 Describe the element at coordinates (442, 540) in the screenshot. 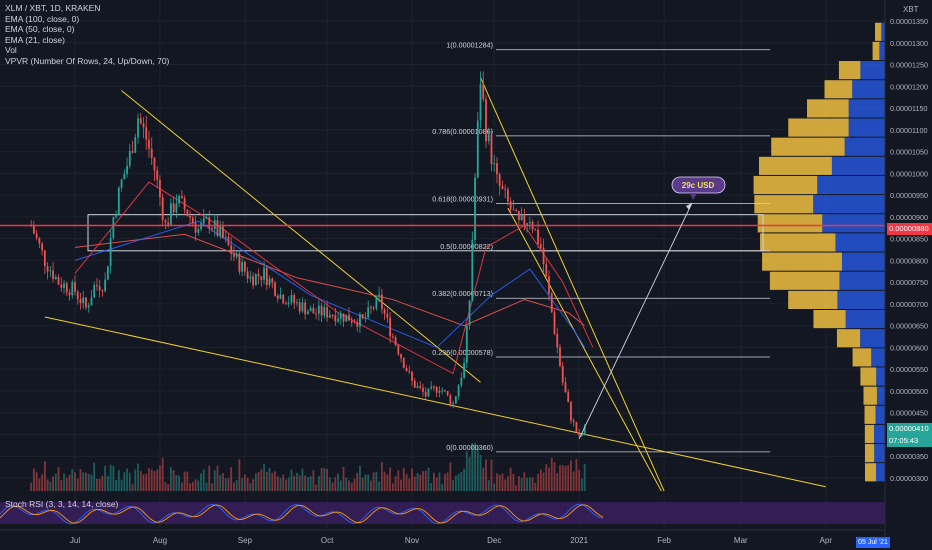

I see `time-axis-bg` at that location.